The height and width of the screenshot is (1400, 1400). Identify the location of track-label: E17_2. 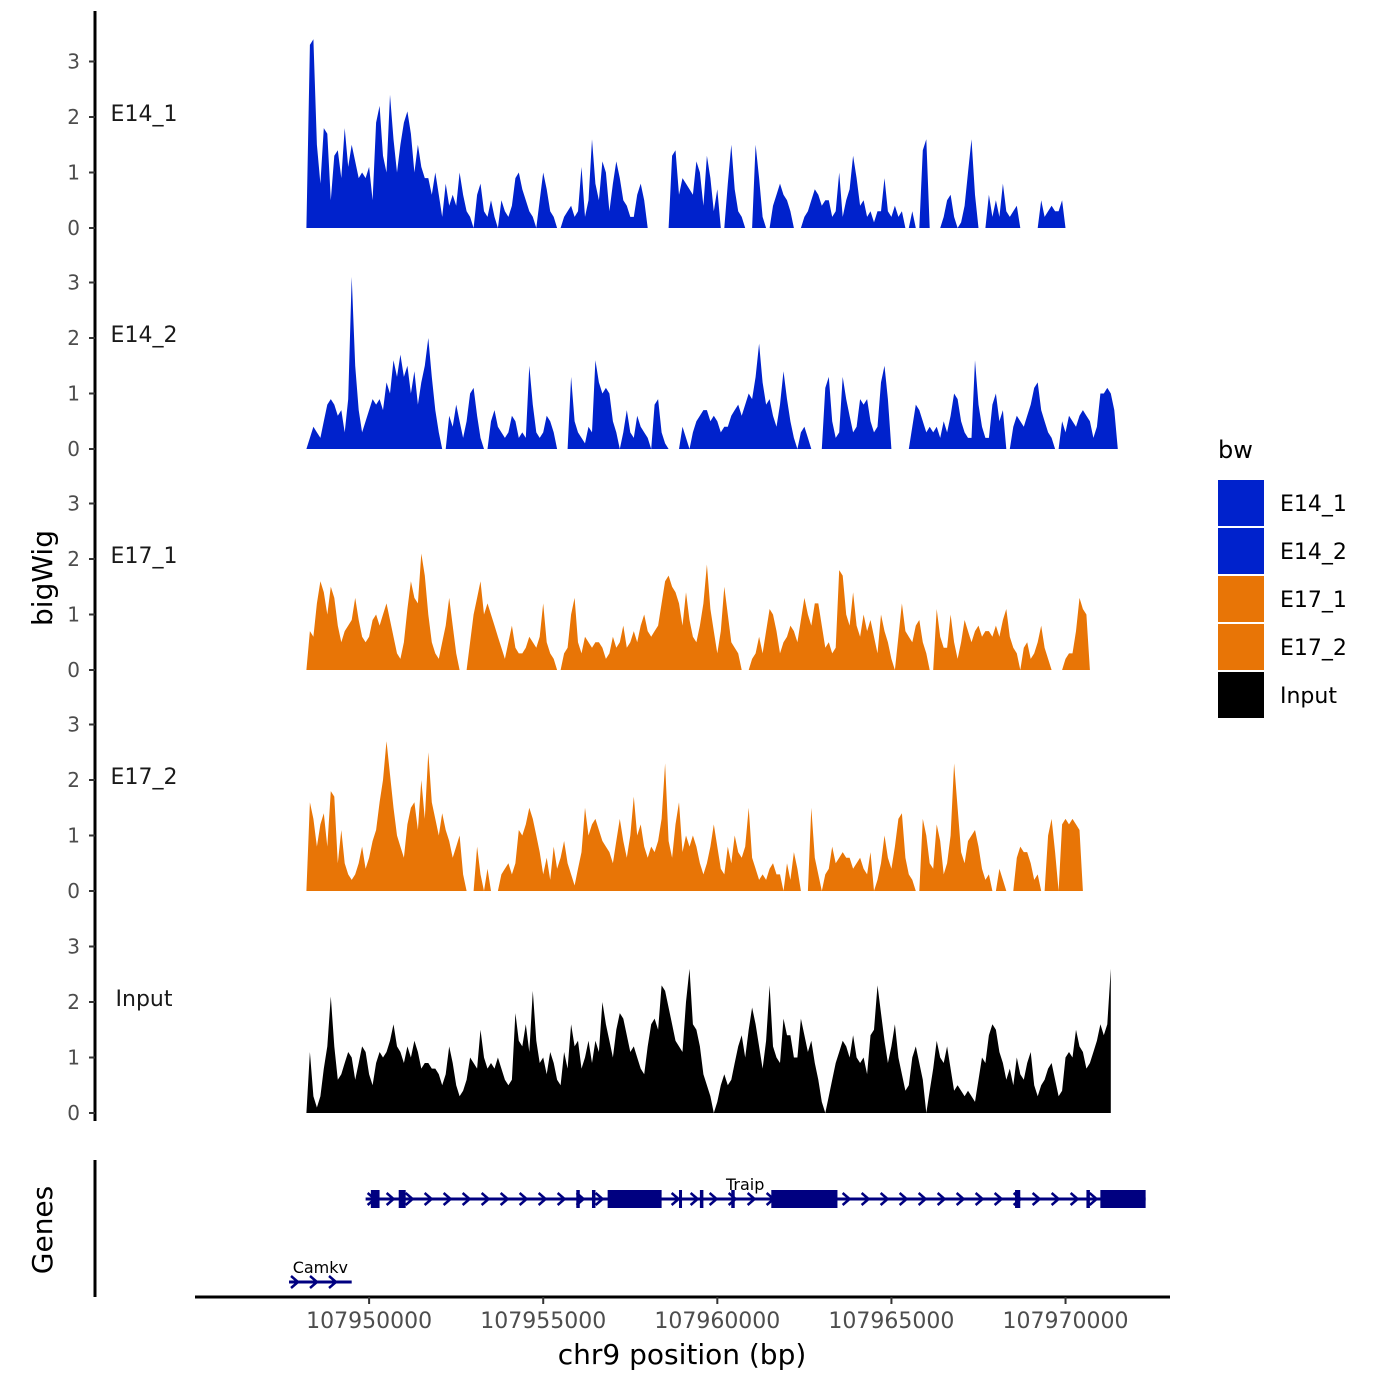
(144, 777).